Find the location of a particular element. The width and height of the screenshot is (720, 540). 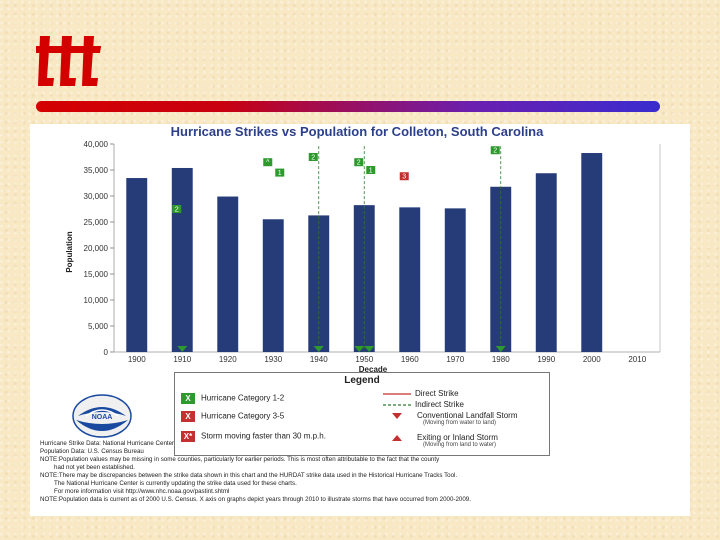

landfall-arrow-1910 is located at coordinates (182, 349).